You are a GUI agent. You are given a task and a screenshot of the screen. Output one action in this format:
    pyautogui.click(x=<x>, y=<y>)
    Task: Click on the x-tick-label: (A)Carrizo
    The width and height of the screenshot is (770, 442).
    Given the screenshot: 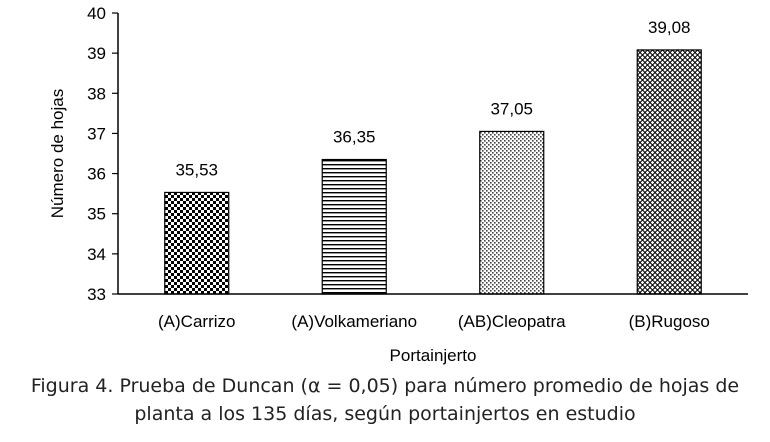 What is the action you would take?
    pyautogui.click(x=196, y=321)
    